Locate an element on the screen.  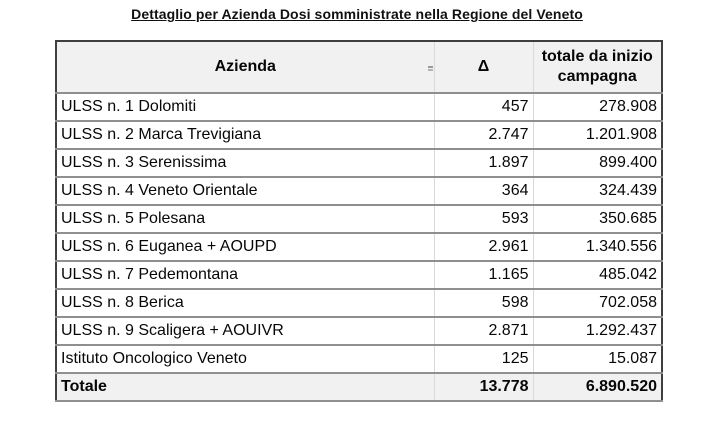
cell-total-delta: 13.778 is located at coordinates (483, 387).